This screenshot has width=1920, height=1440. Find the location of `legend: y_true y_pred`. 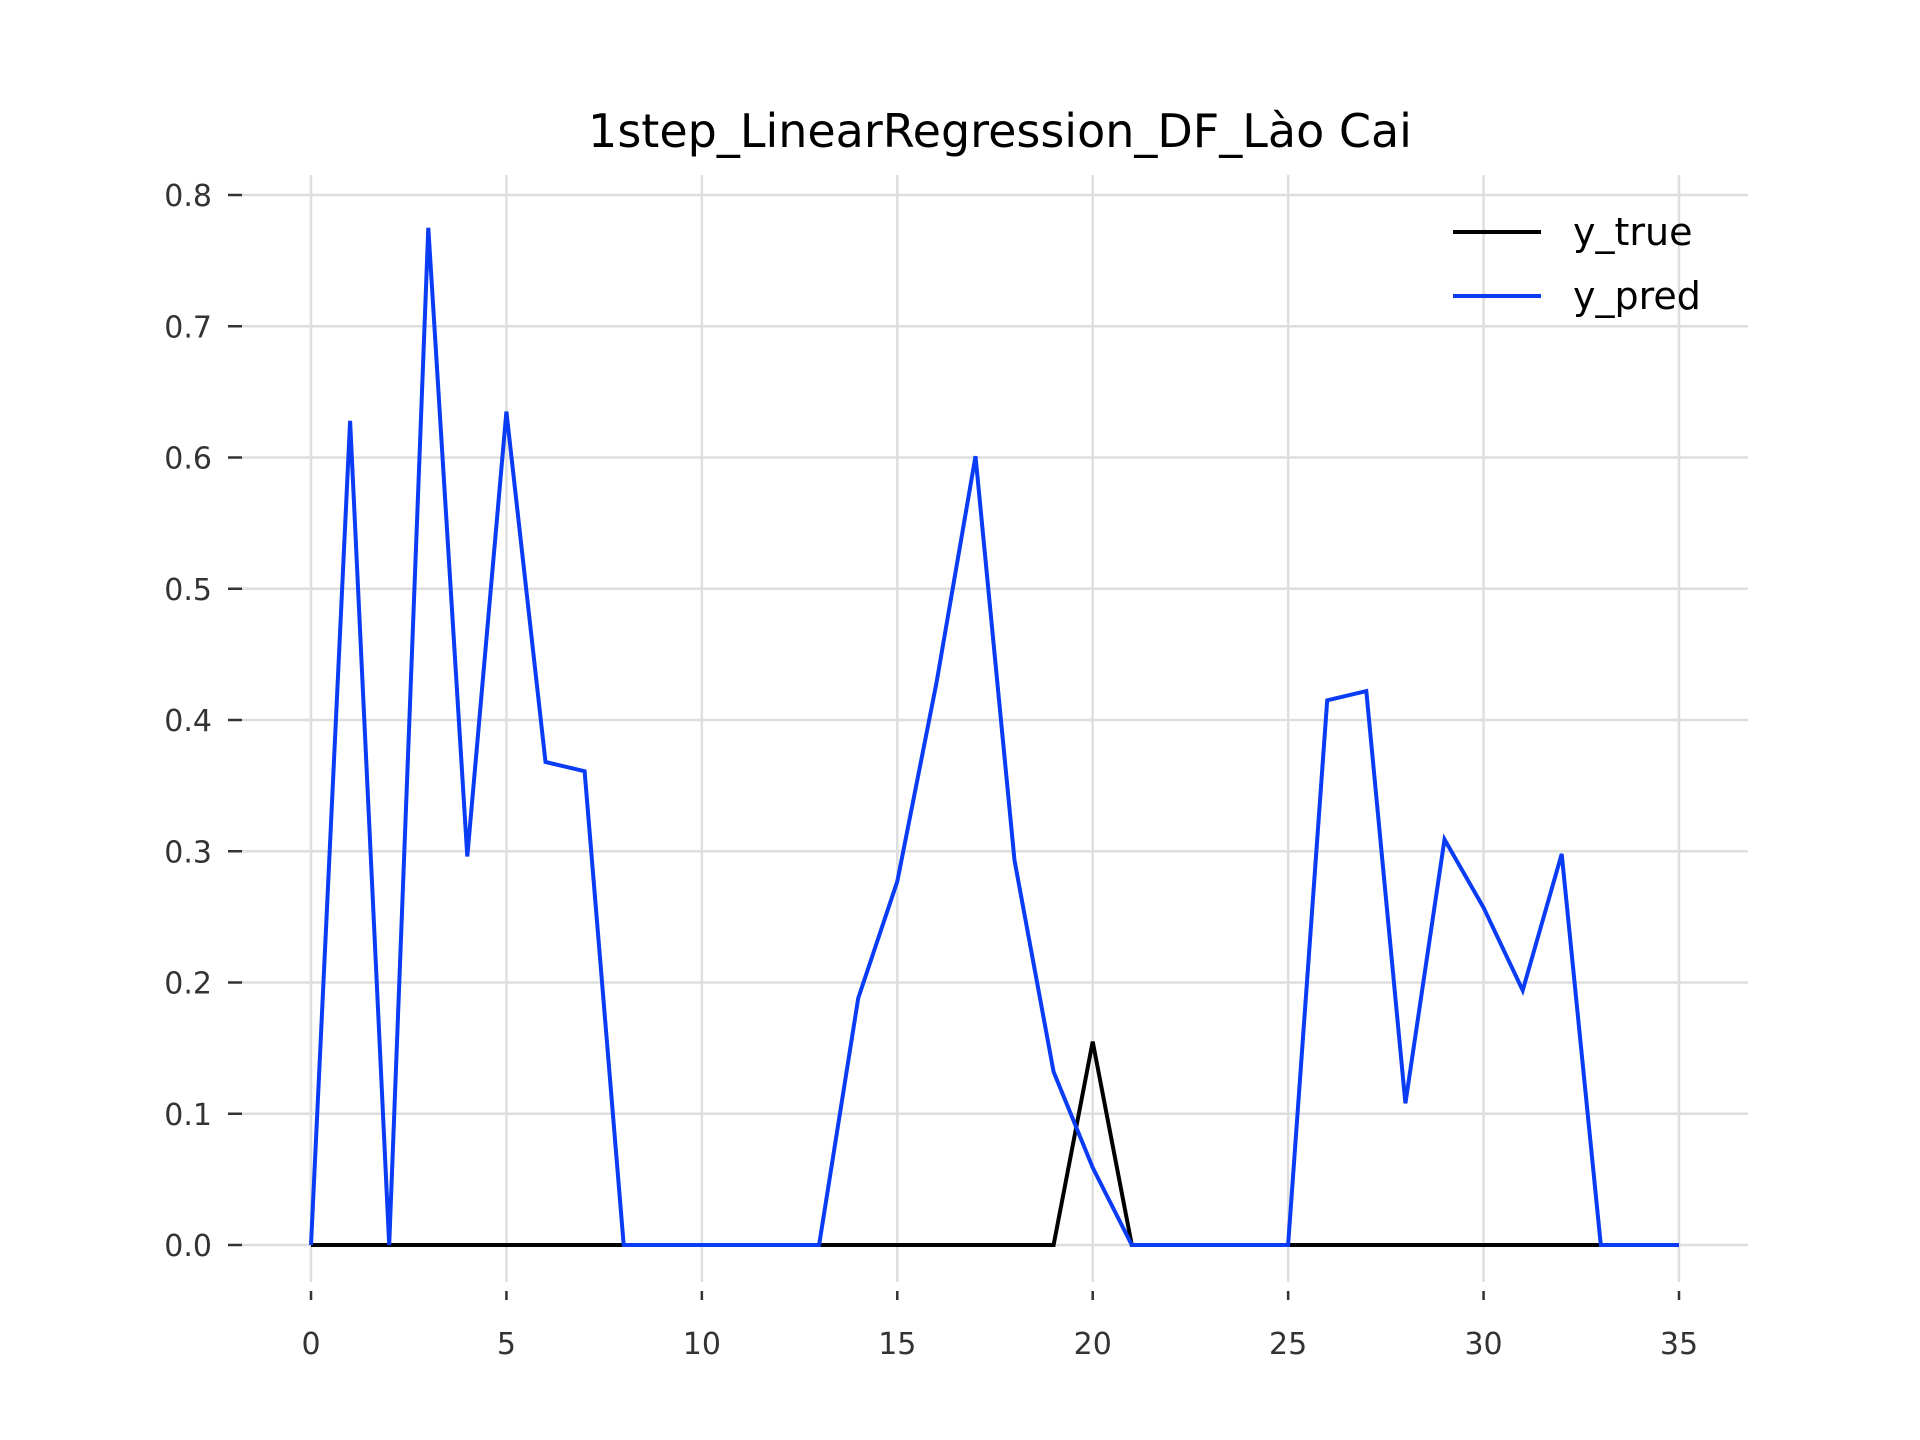

legend: y_true y_pred is located at coordinates (1577, 264).